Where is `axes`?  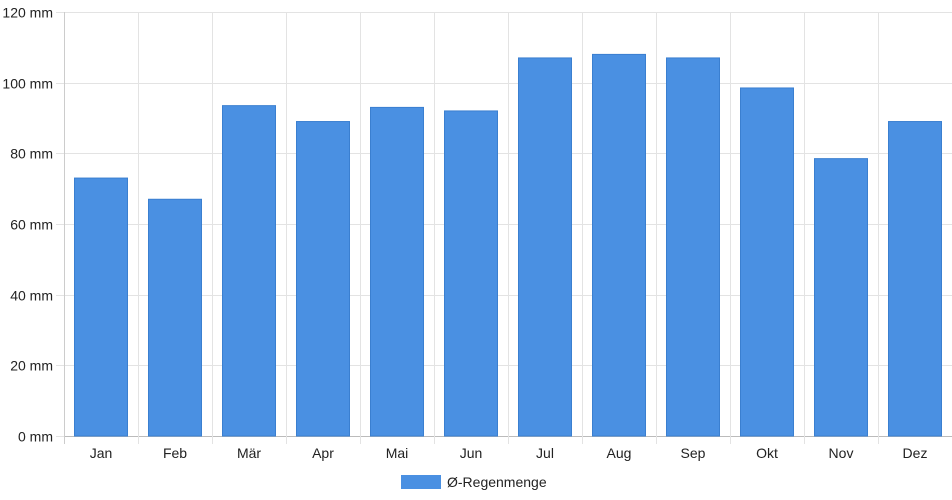 axes is located at coordinates (60, 224).